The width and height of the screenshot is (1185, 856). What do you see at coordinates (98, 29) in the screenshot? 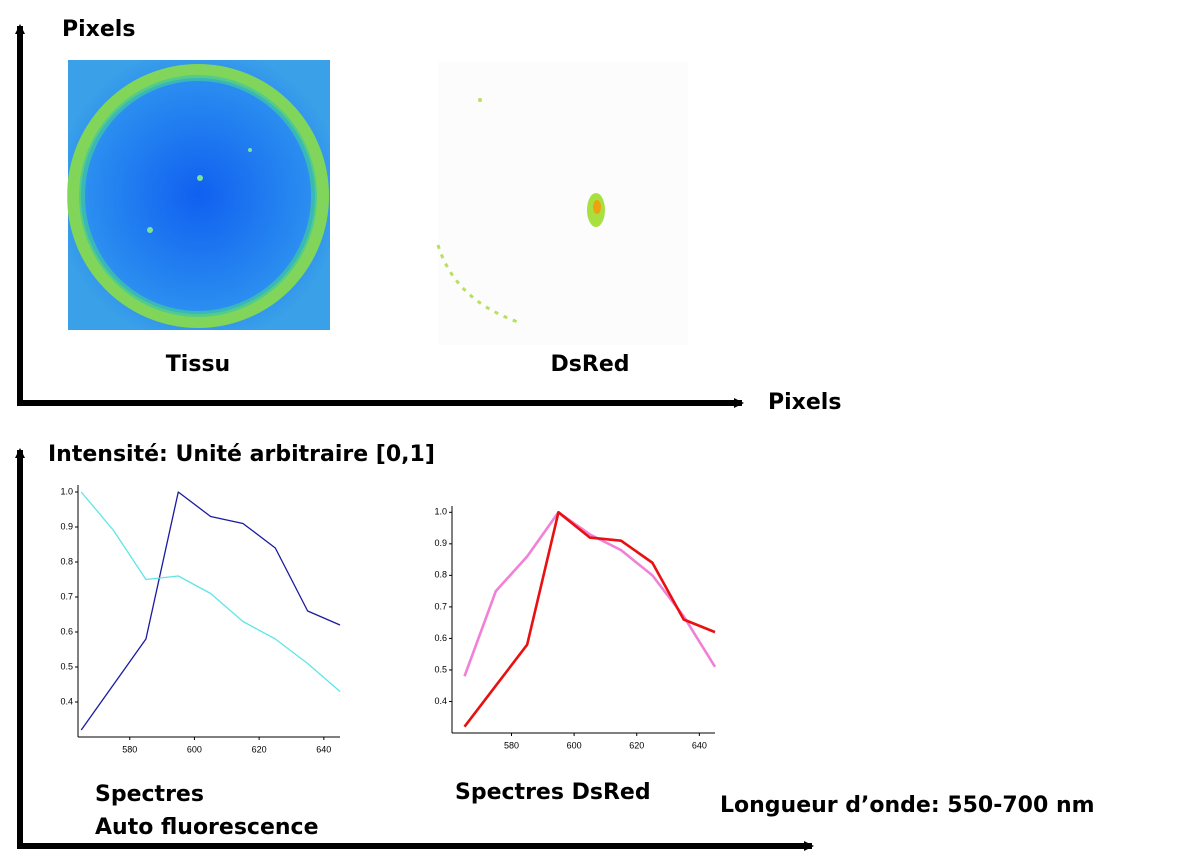
I see `y-axis-label: Pixels` at bounding box center [98, 29].